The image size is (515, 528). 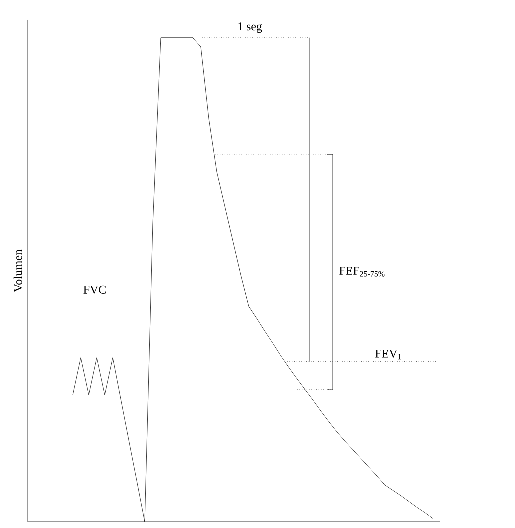 What do you see at coordinates (95, 290) in the screenshot?
I see `annotation: FVC` at bounding box center [95, 290].